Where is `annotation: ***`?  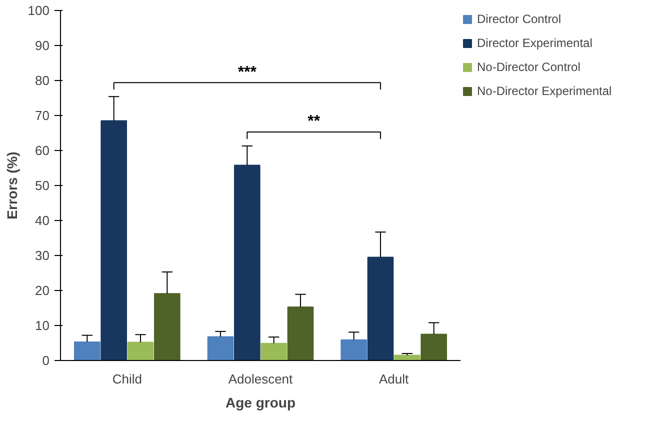
annotation: *** is located at coordinates (248, 72).